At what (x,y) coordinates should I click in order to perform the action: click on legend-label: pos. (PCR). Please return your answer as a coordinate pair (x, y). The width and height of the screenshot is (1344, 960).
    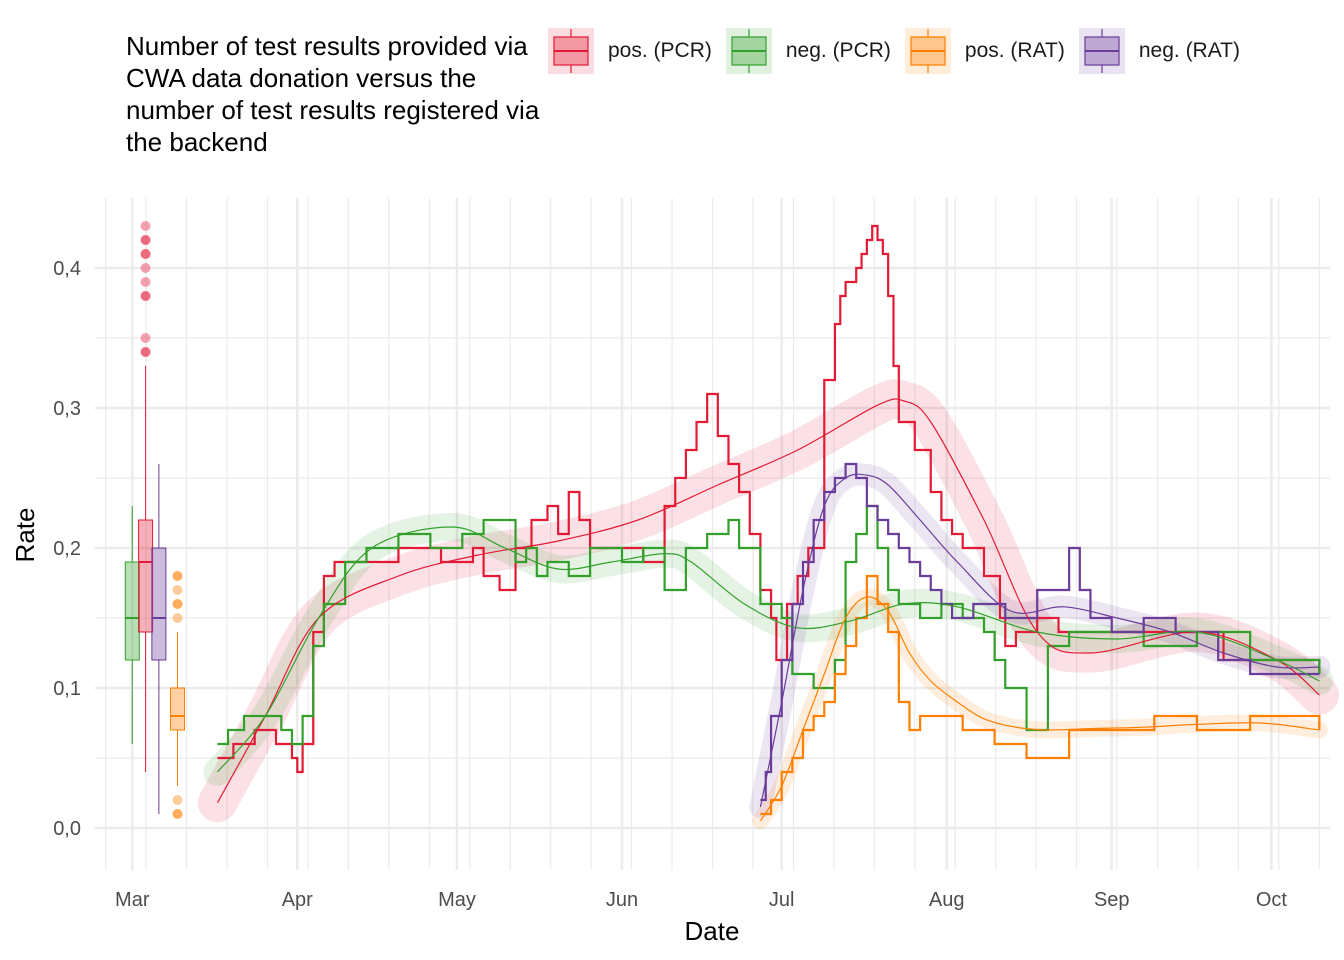
    Looking at the image, I should click on (660, 50).